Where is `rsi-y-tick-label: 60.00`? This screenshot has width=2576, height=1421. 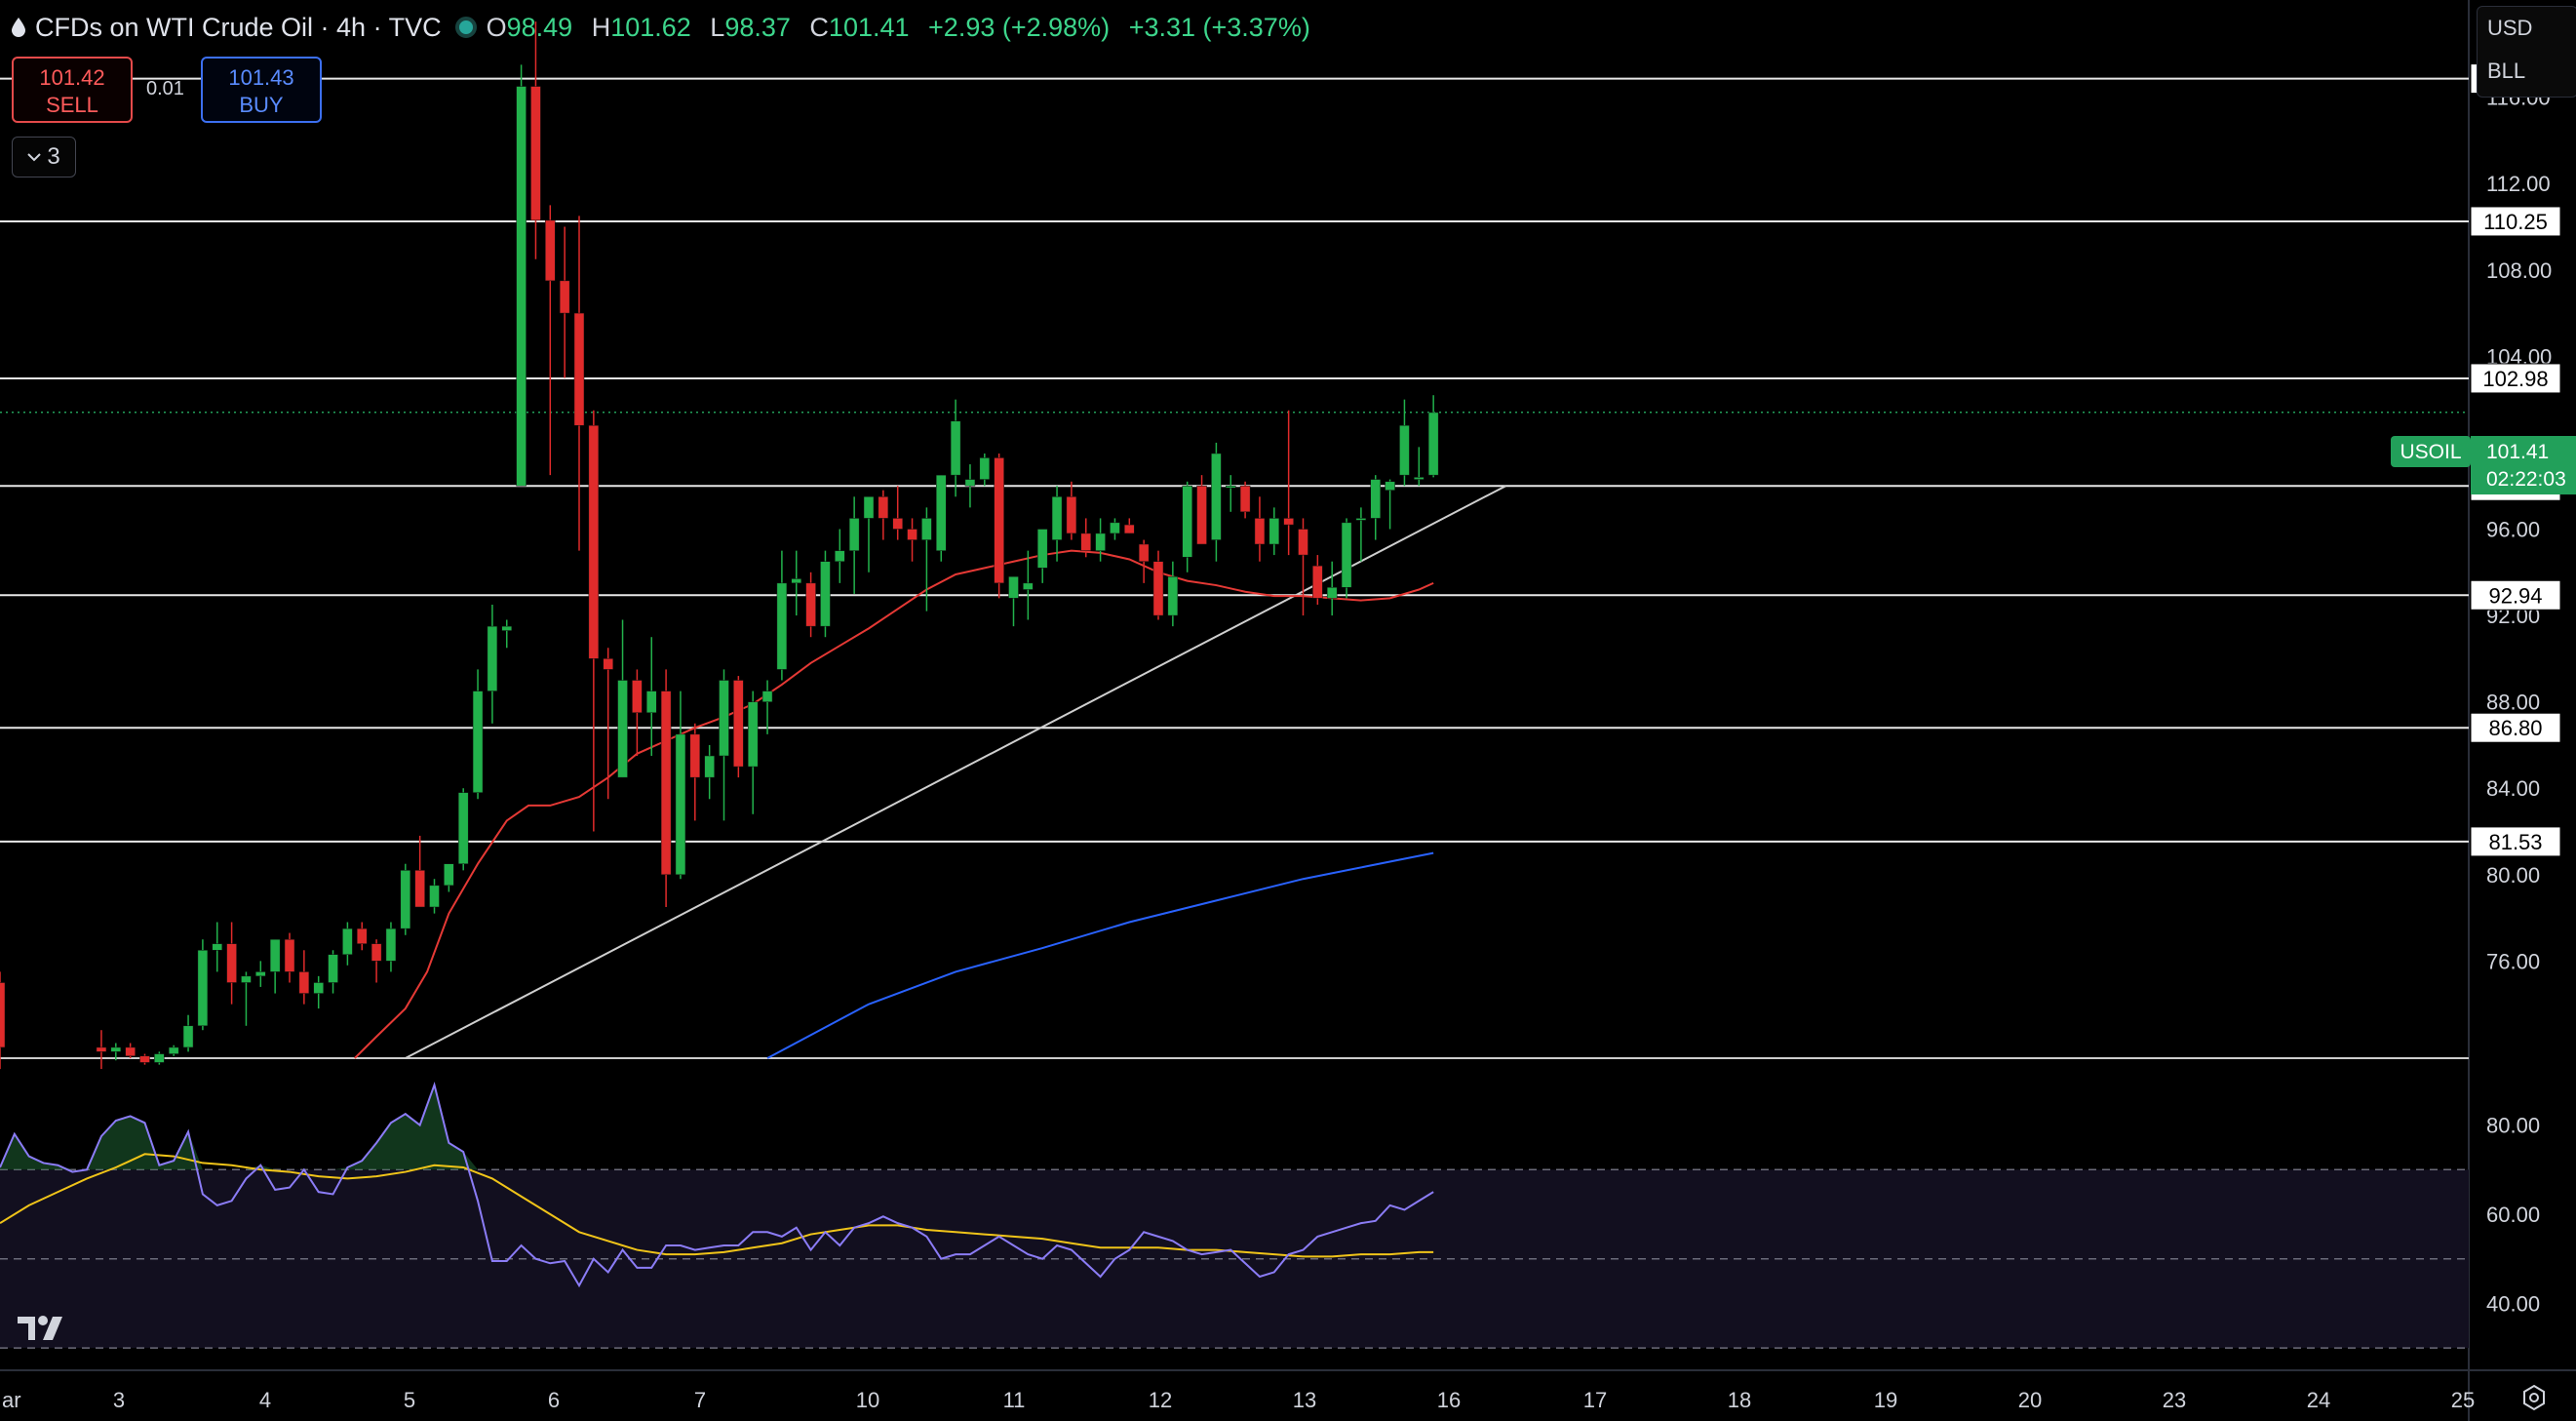 rsi-y-tick-label: 60.00 is located at coordinates (2513, 1215).